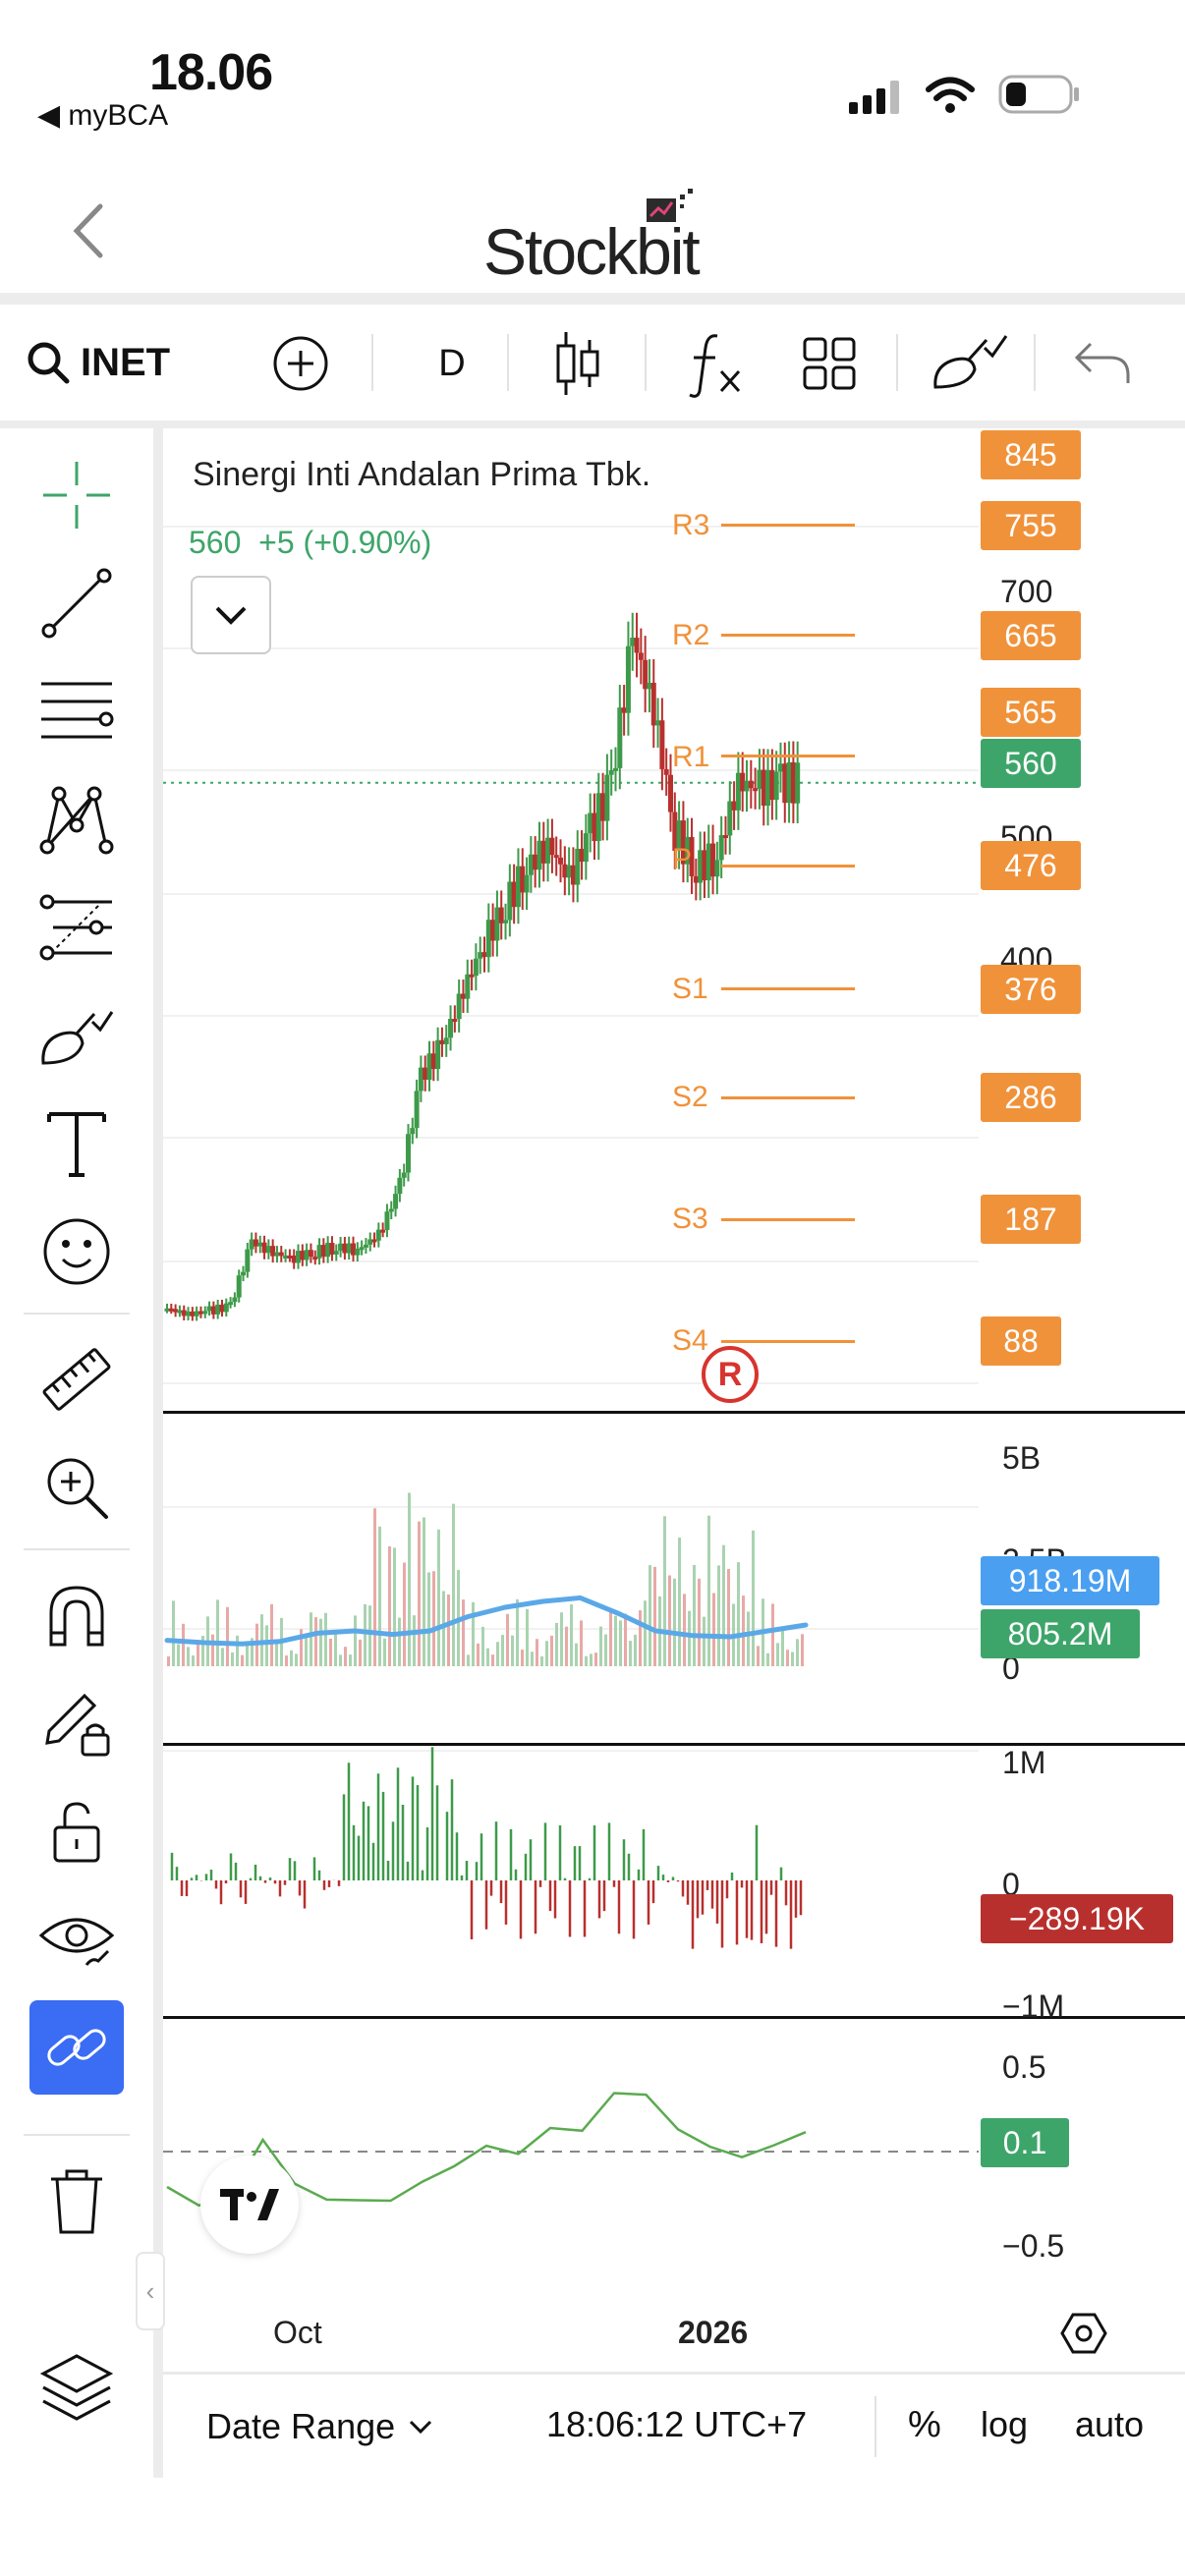  I want to click on brush-tool, so click(76, 1035).